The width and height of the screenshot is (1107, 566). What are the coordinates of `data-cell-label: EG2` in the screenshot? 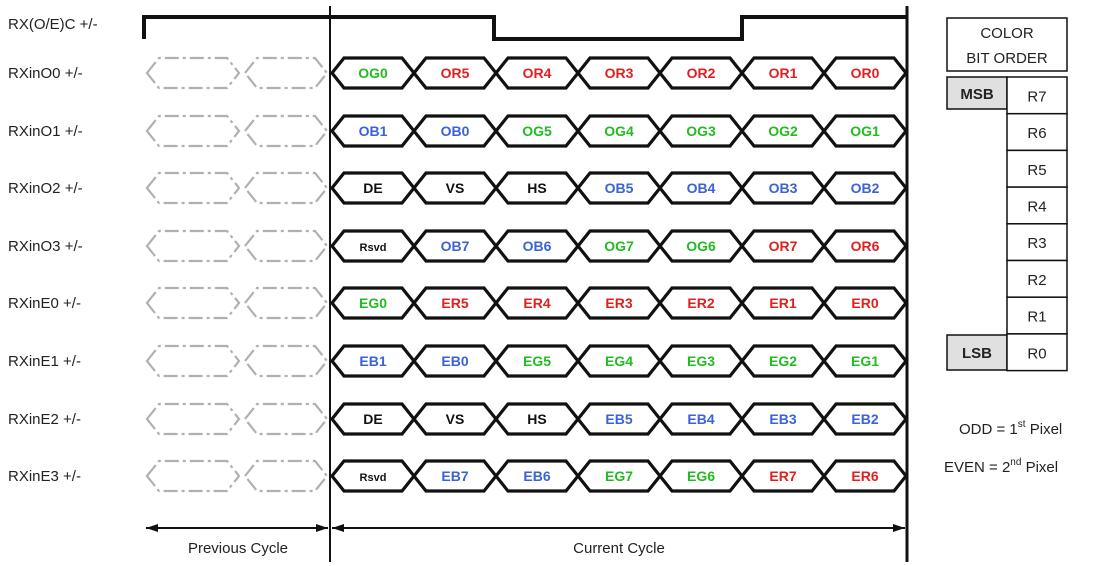 It's located at (783, 361).